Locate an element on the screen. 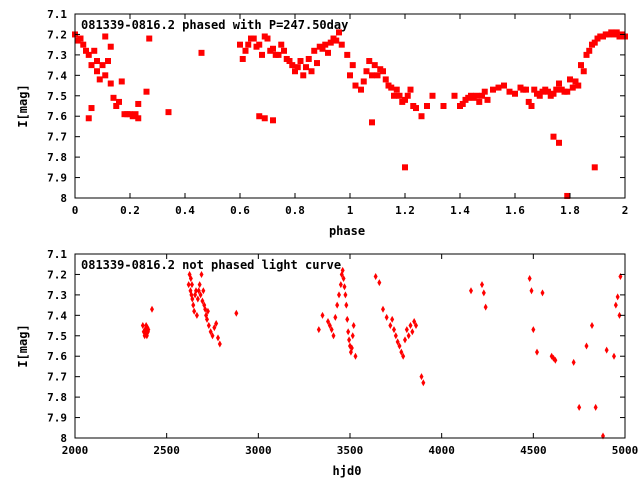 This screenshot has height=480, width=640. phased-x-tick-label: 0.8 is located at coordinates (295, 210).